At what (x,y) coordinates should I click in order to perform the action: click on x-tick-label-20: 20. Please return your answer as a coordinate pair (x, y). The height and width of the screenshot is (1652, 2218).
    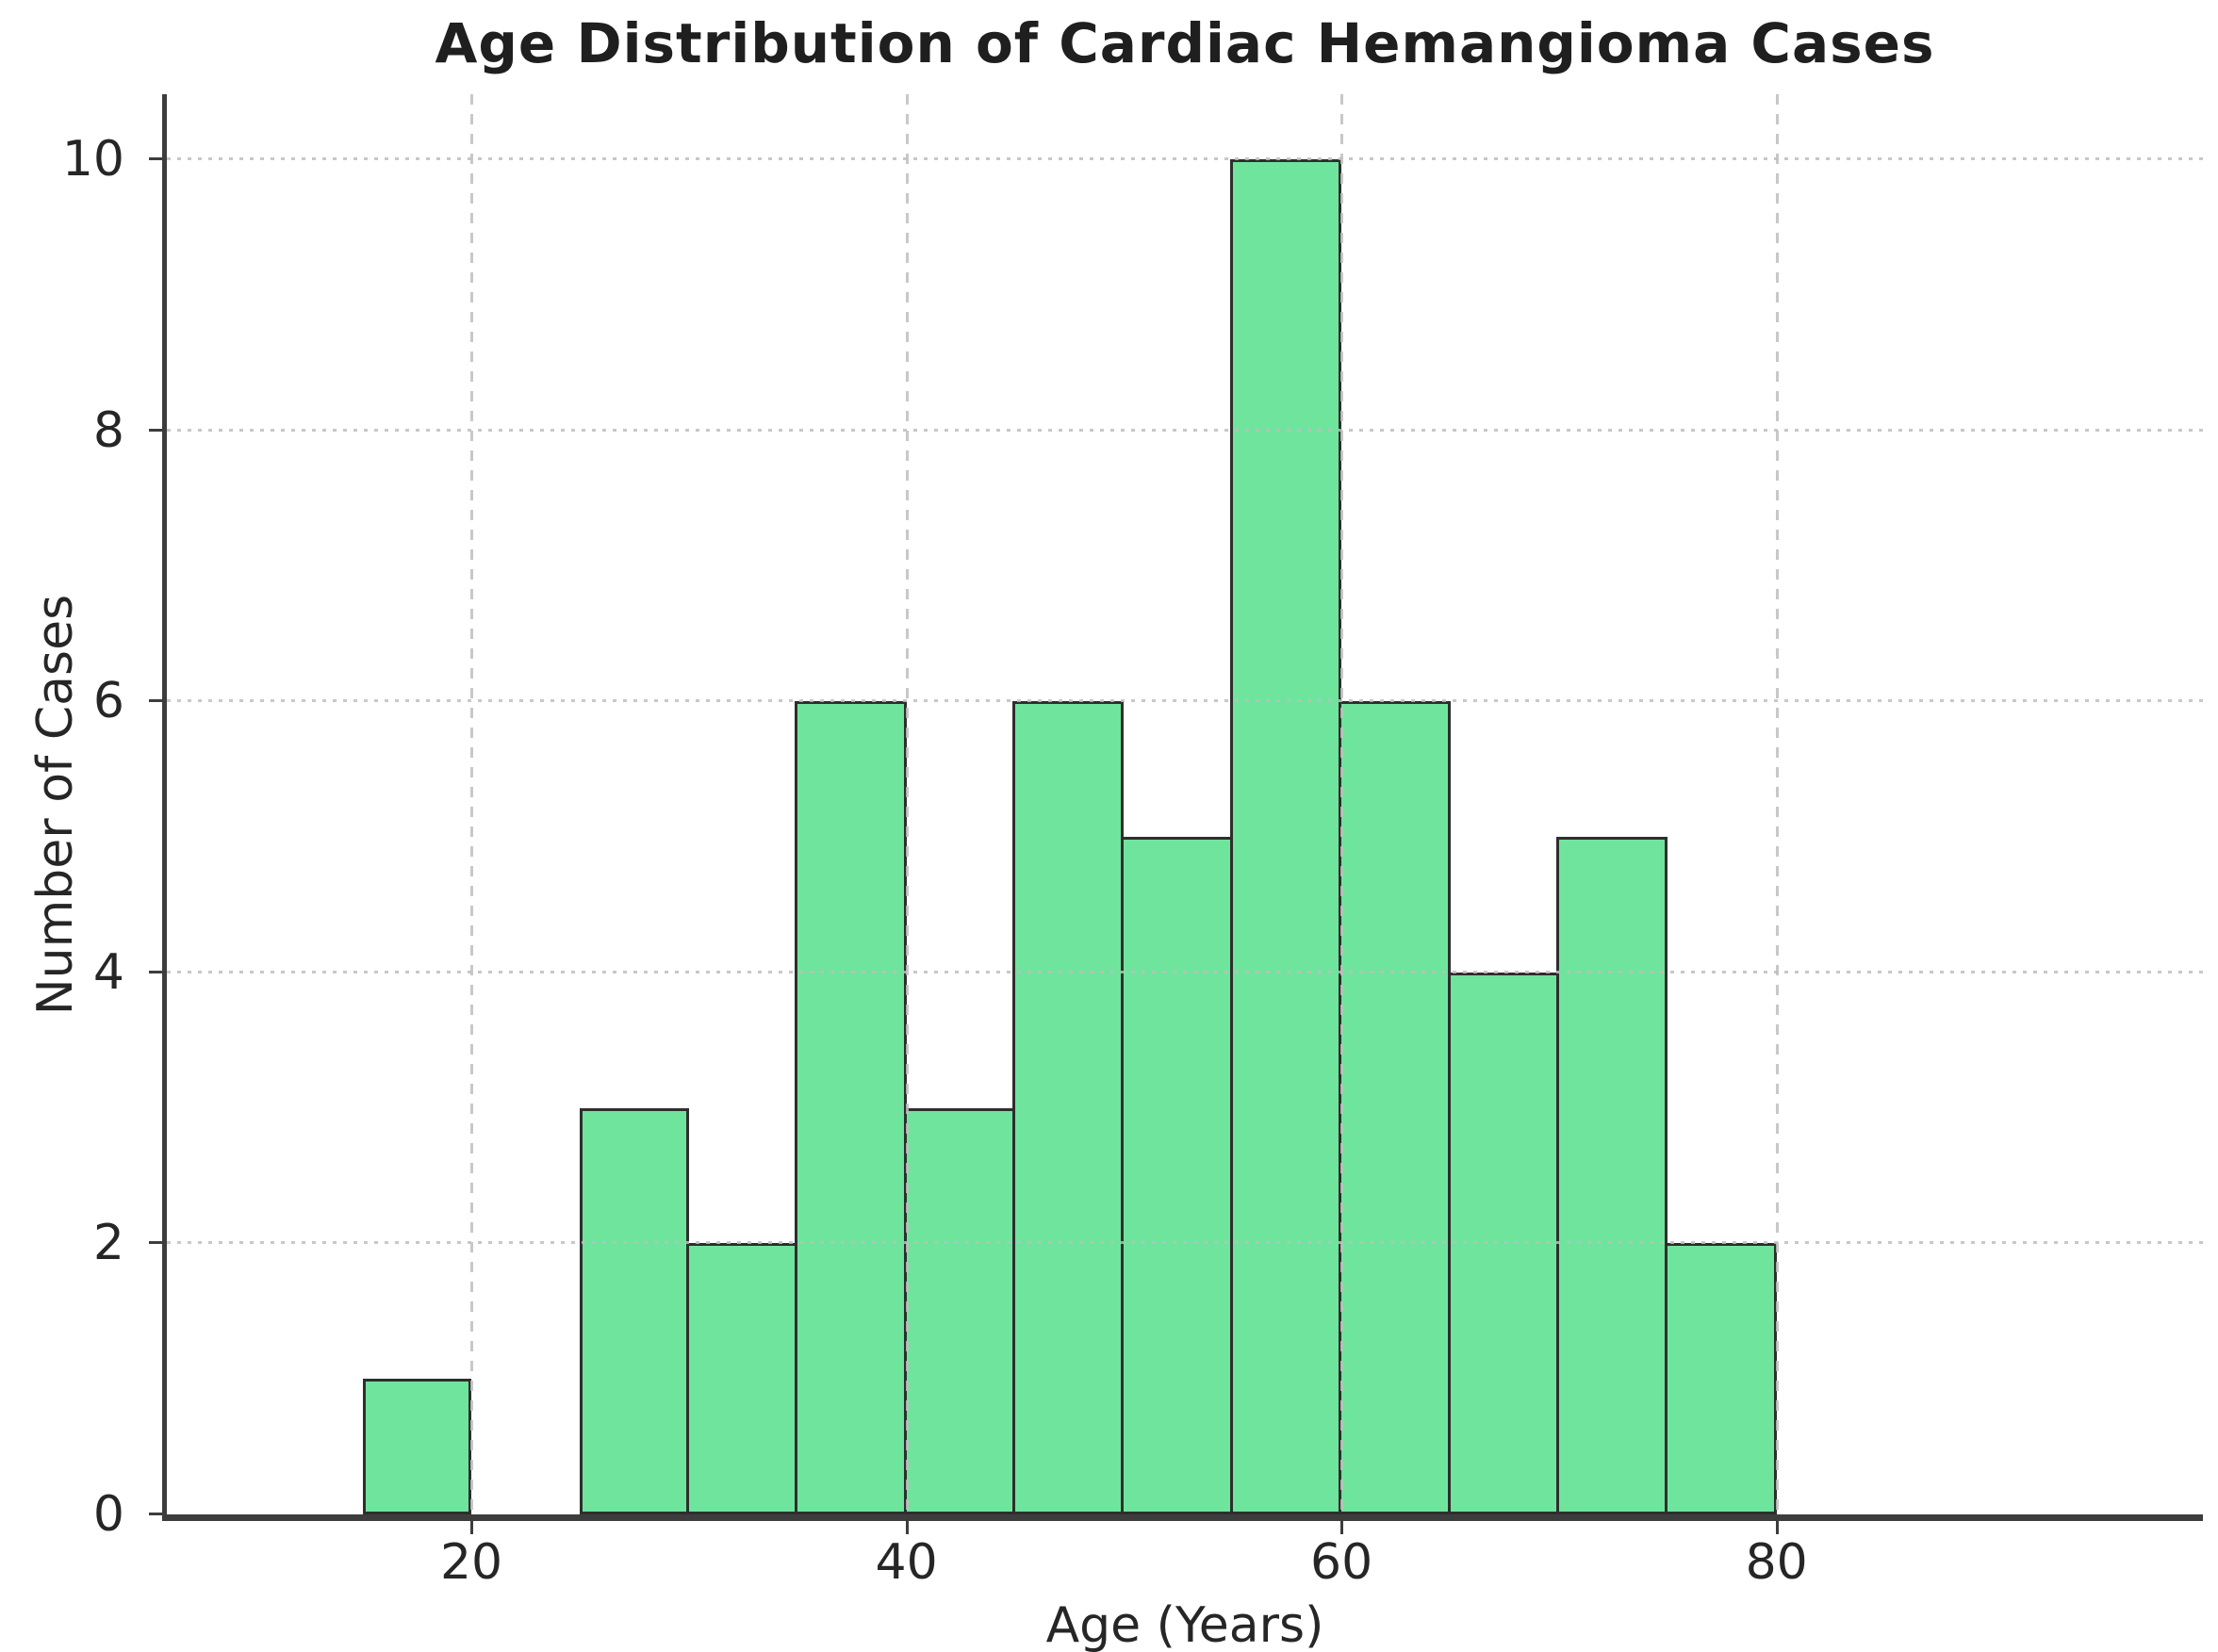
    Looking at the image, I should click on (471, 1562).